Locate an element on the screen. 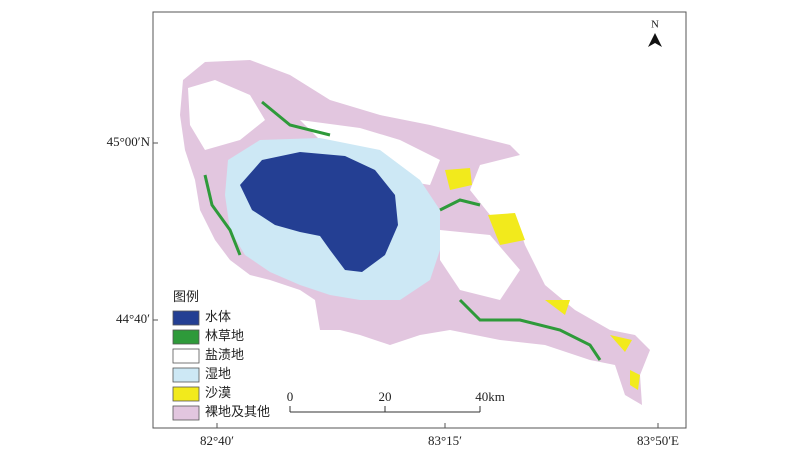  lon-label: 83°50′E is located at coordinates (658, 440).